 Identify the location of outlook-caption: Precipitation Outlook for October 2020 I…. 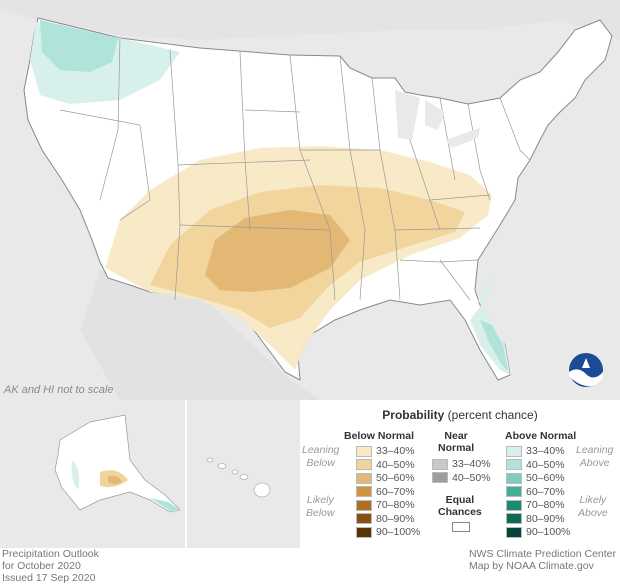
(50, 566).